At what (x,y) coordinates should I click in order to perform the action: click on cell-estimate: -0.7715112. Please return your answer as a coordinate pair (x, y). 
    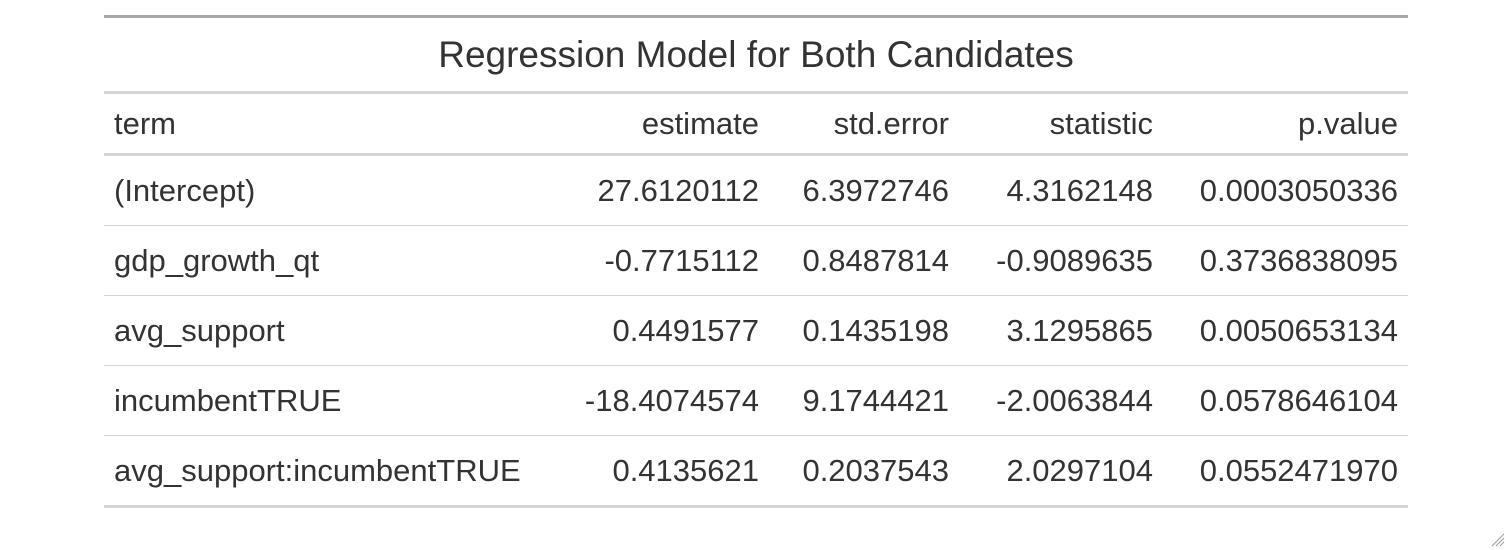
    Looking at the image, I should click on (659, 260).